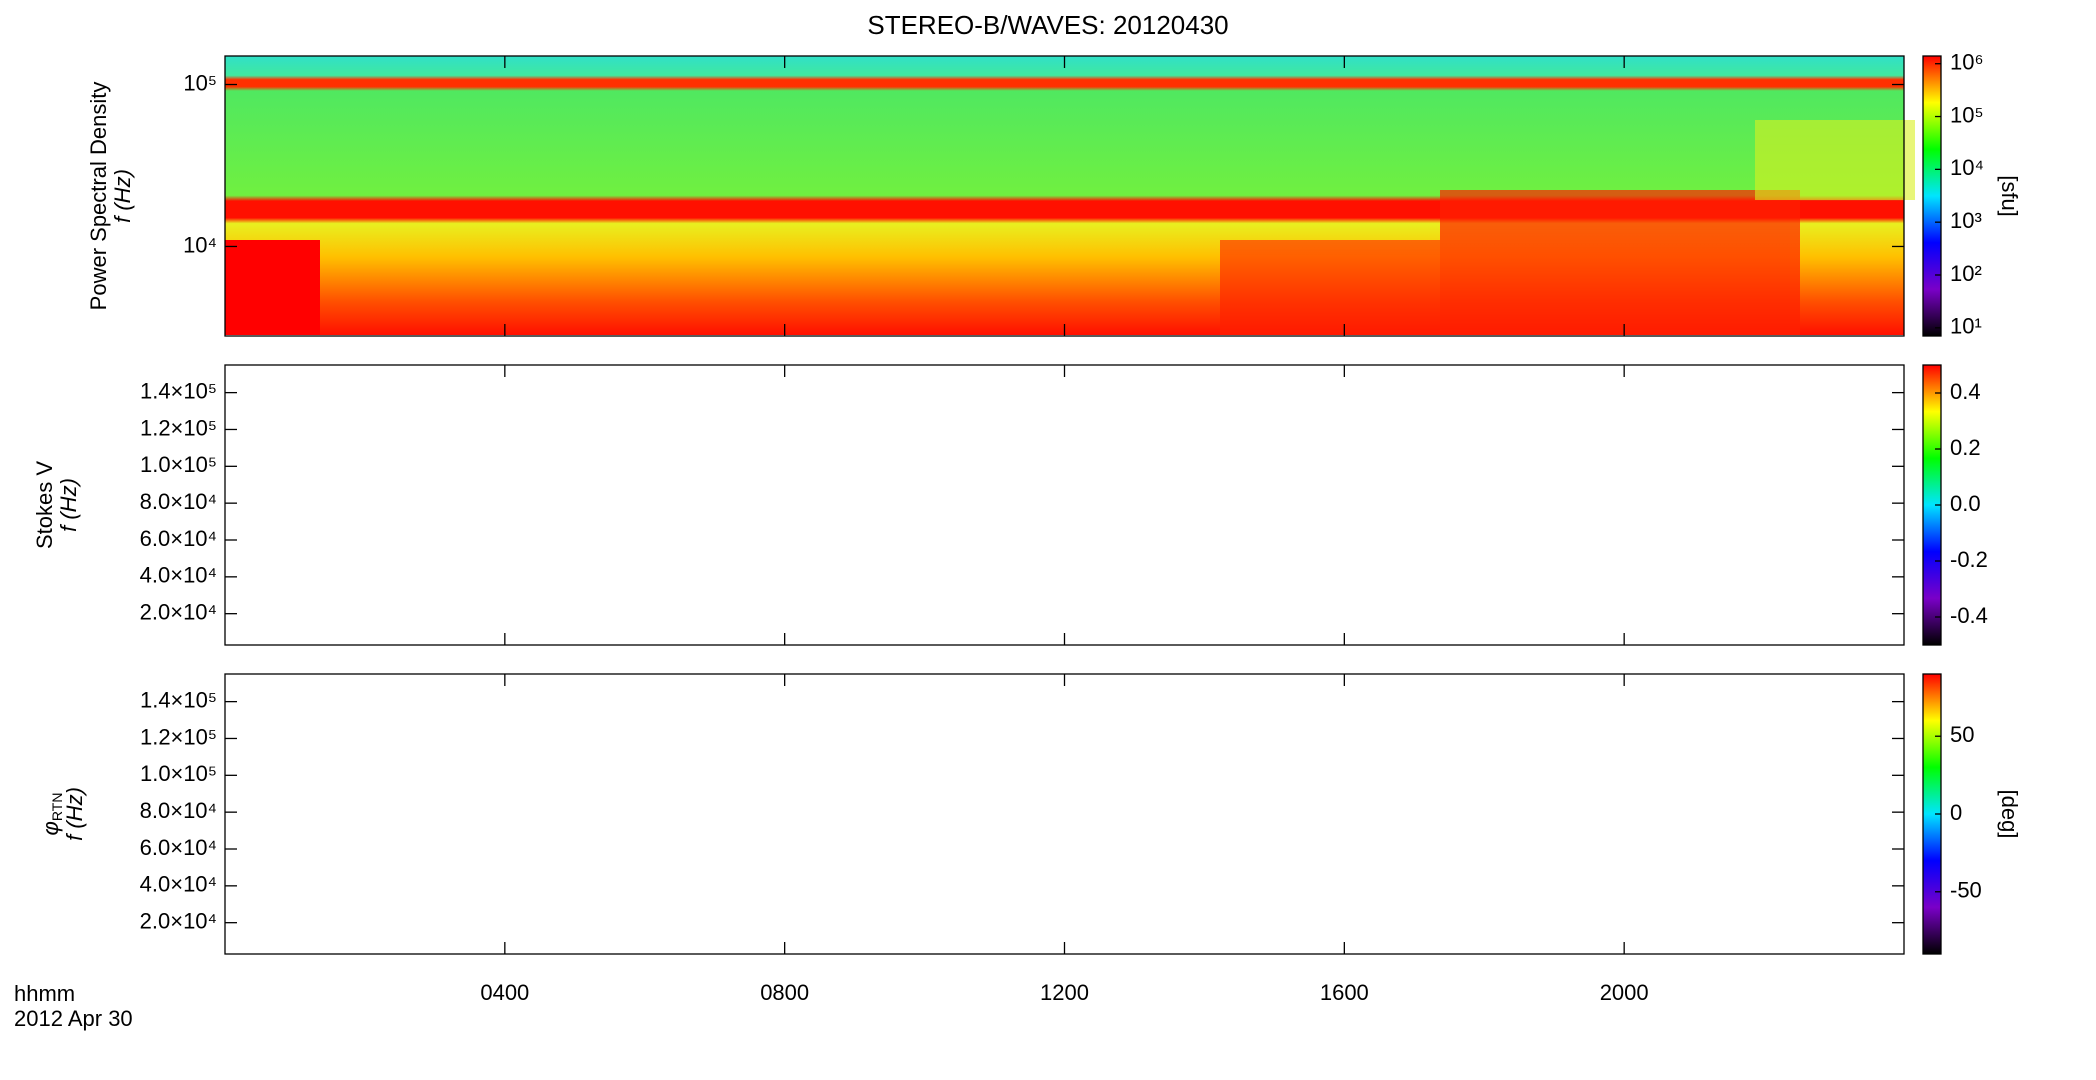  I want to click on y-label-text: Power Spectral Density, so click(98, 196).